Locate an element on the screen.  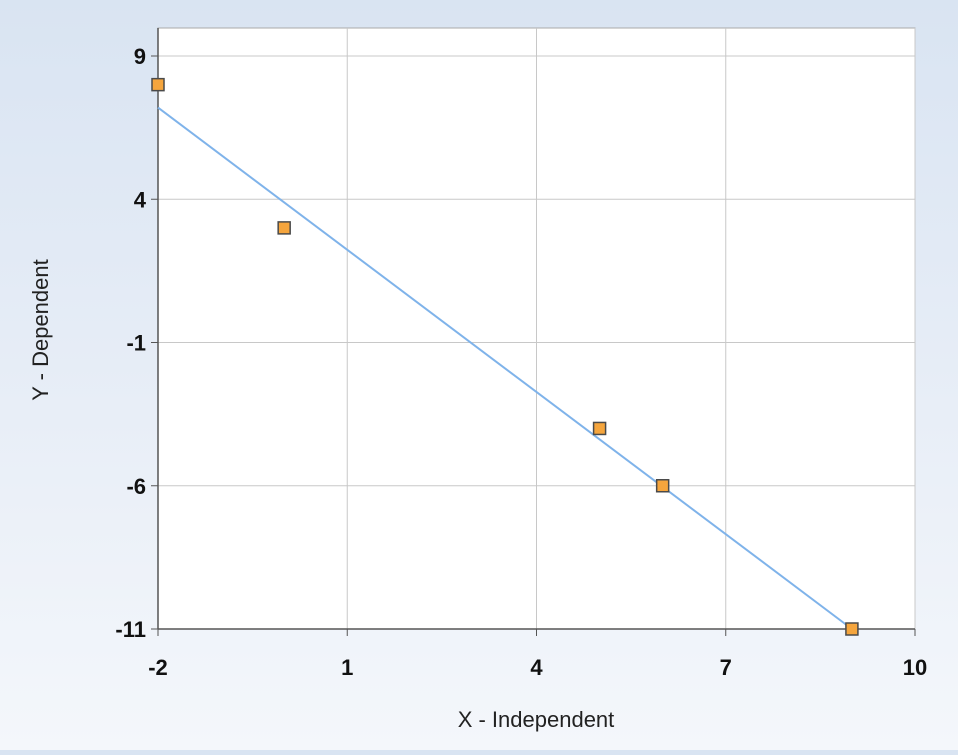
x-tick-label: 7 is located at coordinates (726, 667).